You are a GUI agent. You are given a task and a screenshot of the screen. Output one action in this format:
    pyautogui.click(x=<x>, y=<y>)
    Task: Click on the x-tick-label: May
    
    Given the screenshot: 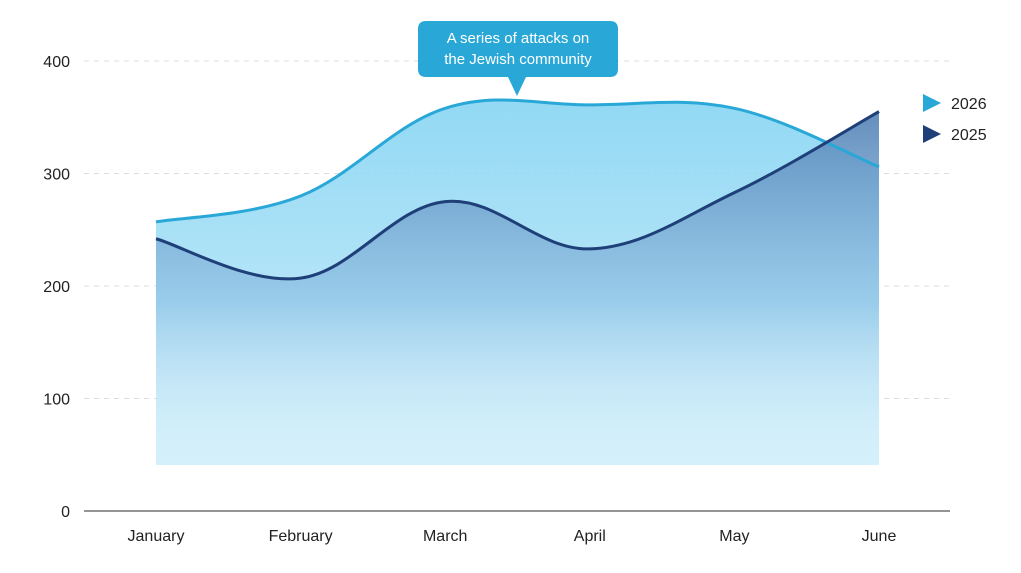 What is the action you would take?
    pyautogui.click(x=734, y=536)
    